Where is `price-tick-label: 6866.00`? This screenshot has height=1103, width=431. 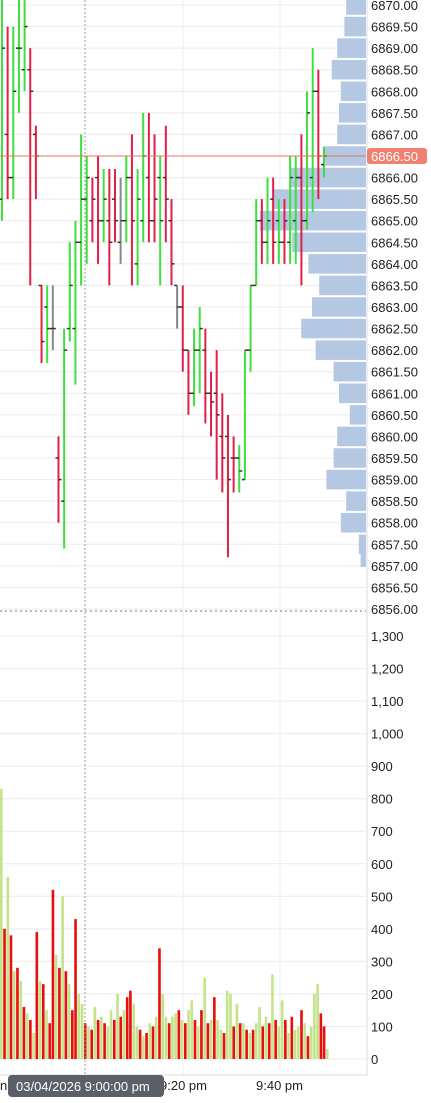
price-tick-label: 6866.00 is located at coordinates (394, 178).